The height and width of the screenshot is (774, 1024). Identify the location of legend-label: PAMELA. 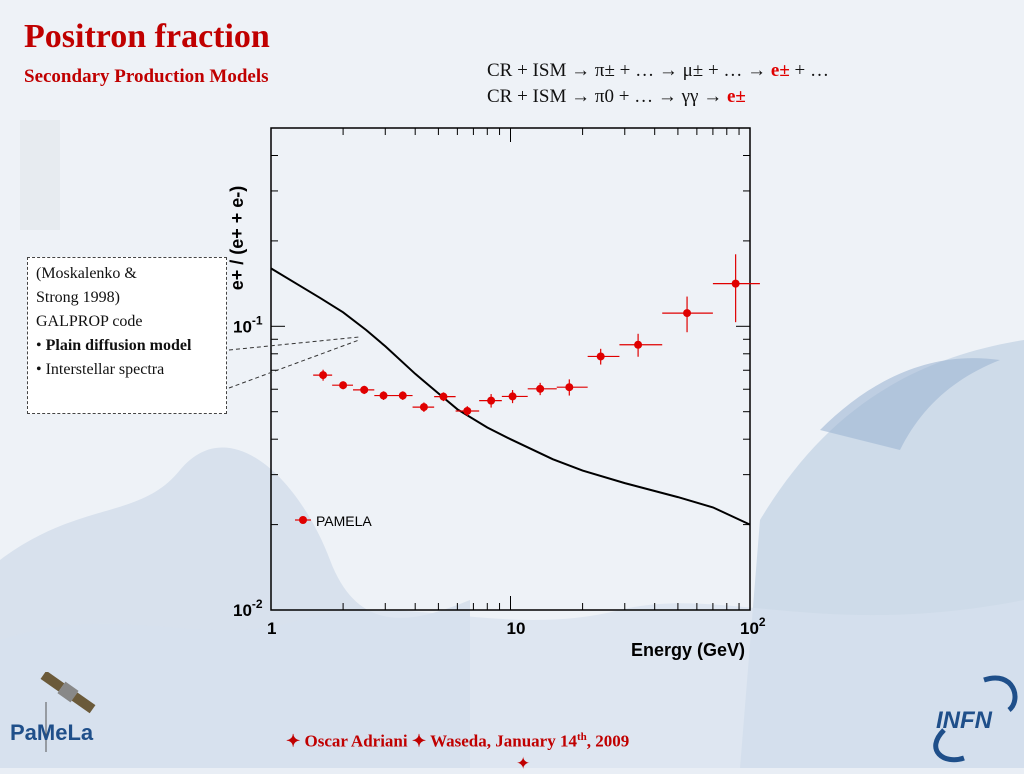
(344, 521).